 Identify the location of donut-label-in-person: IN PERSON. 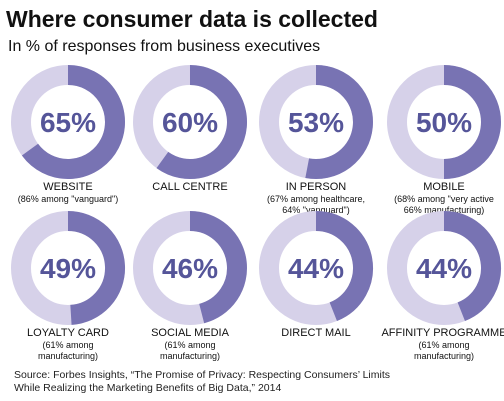
(316, 187).